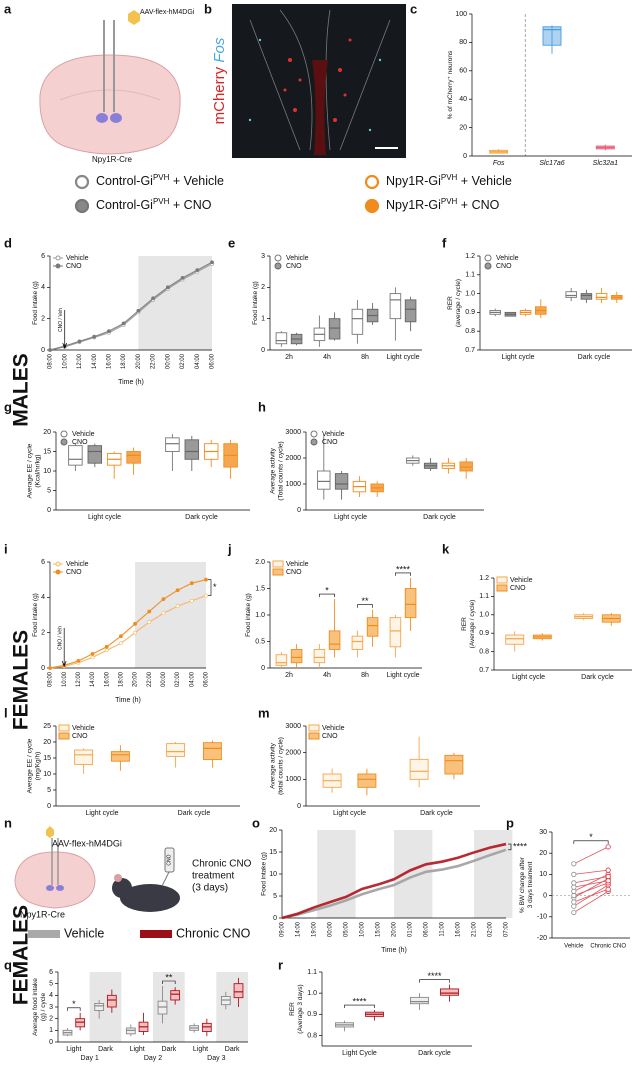 This screenshot has width=644, height=1084. I want to click on x-tick-label: 8h, so click(365, 357).